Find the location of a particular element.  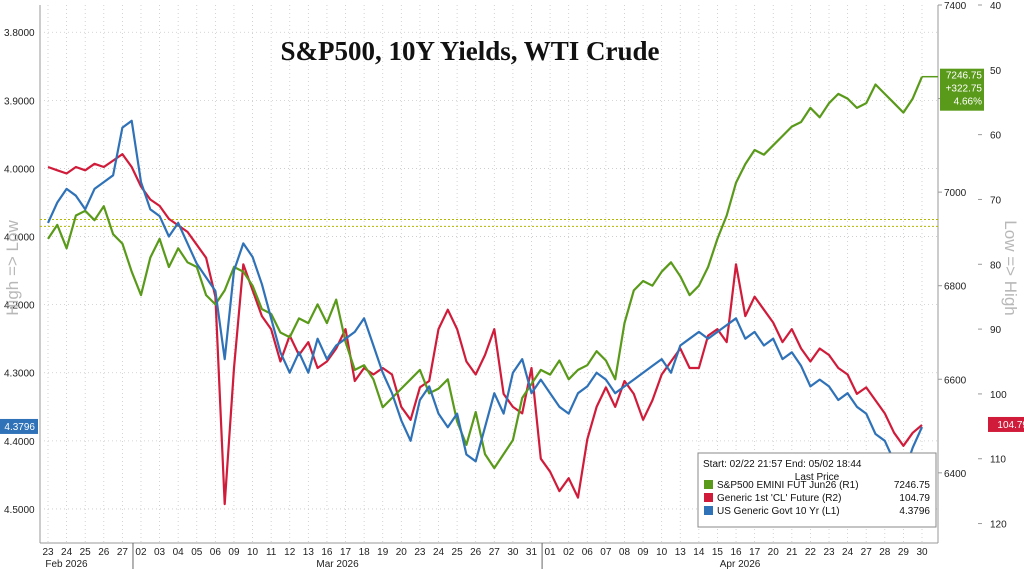

sp500-last-value: 7246.75 is located at coordinates (964, 76).